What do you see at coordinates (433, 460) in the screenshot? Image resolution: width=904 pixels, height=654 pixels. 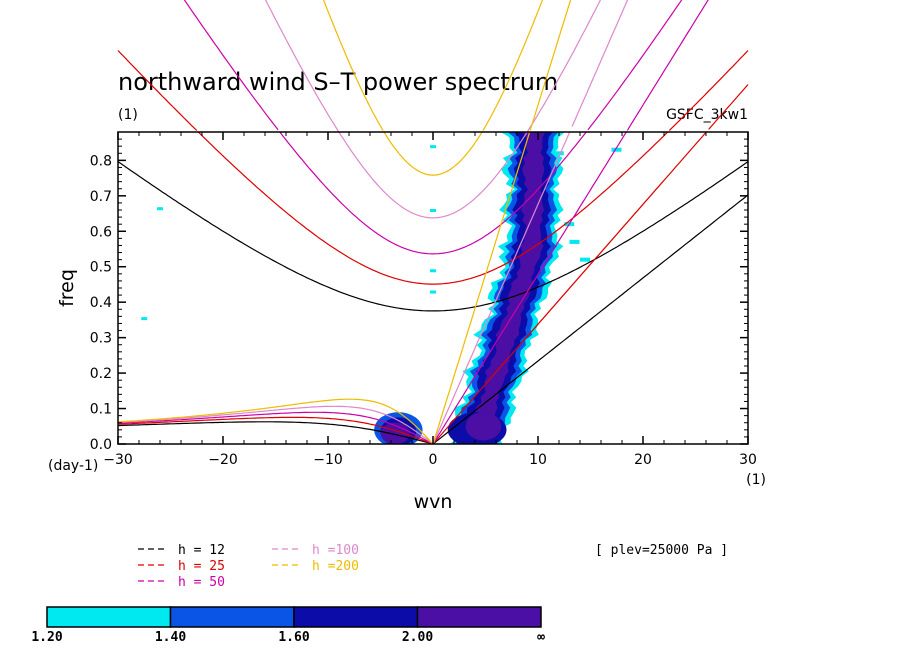 I see `x-tick-label: 0` at bounding box center [433, 460].